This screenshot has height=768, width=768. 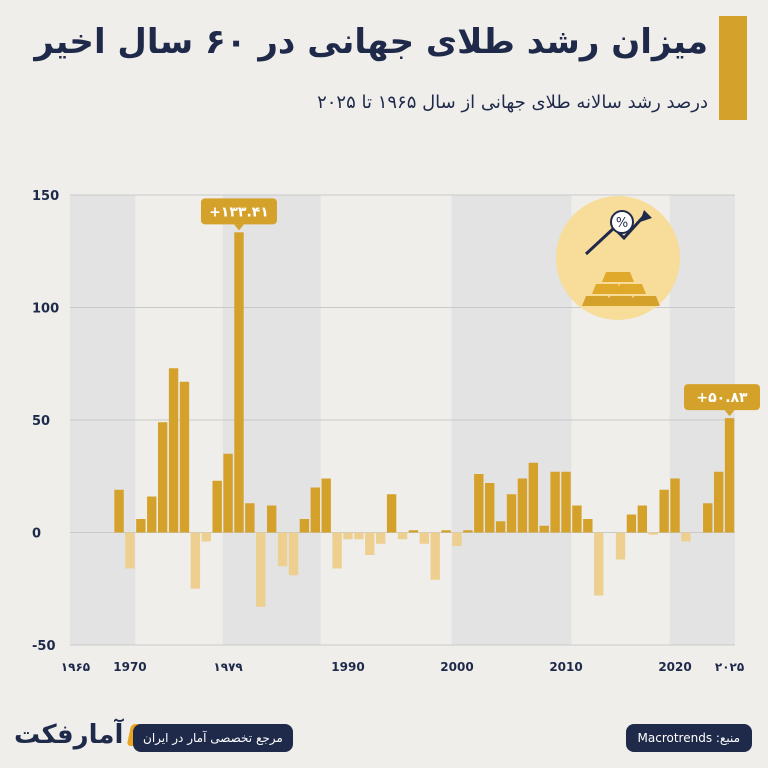 I want to click on y-tick-label: -50, so click(x=44, y=646).